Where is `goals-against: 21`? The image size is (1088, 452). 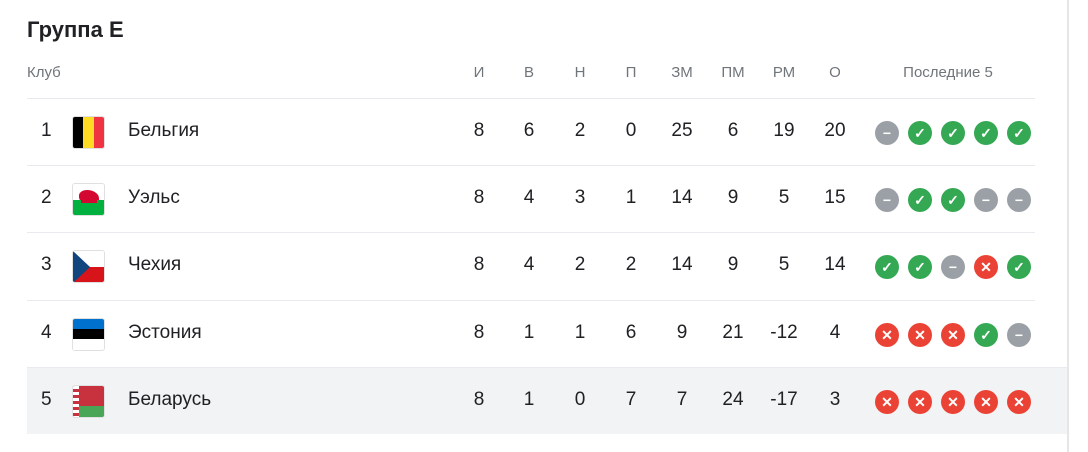
goals-against: 21 is located at coordinates (733, 332).